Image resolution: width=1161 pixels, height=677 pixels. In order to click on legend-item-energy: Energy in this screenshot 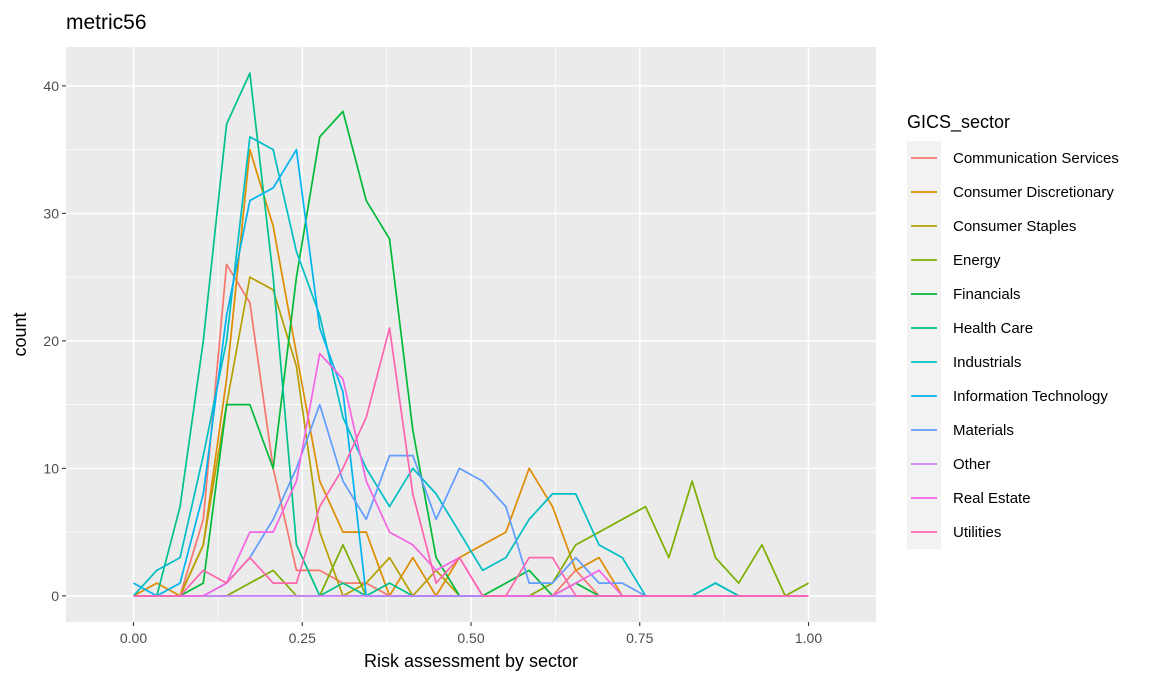, I will do `click(954, 260)`.